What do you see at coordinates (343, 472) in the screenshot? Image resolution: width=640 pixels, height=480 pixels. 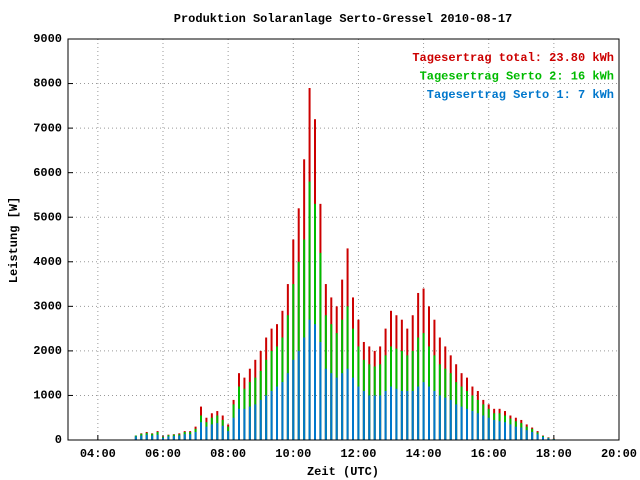 I see `x-axis-label: Zeit (UTC)` at bounding box center [343, 472].